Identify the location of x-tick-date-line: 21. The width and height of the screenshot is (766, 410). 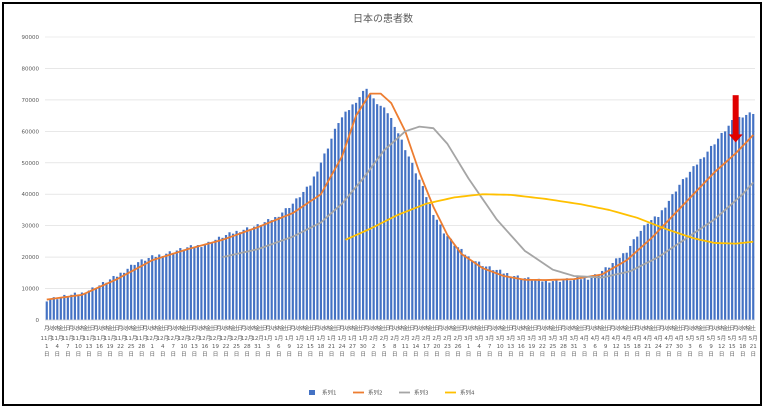
(647, 347).